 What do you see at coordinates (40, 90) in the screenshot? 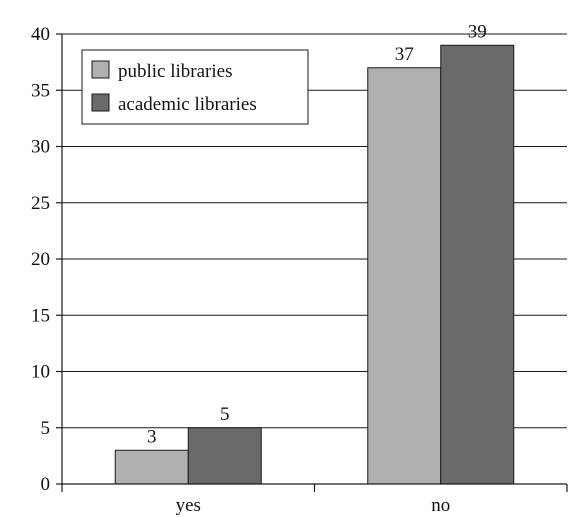
I see `y-tick-label: 35` at bounding box center [40, 90].